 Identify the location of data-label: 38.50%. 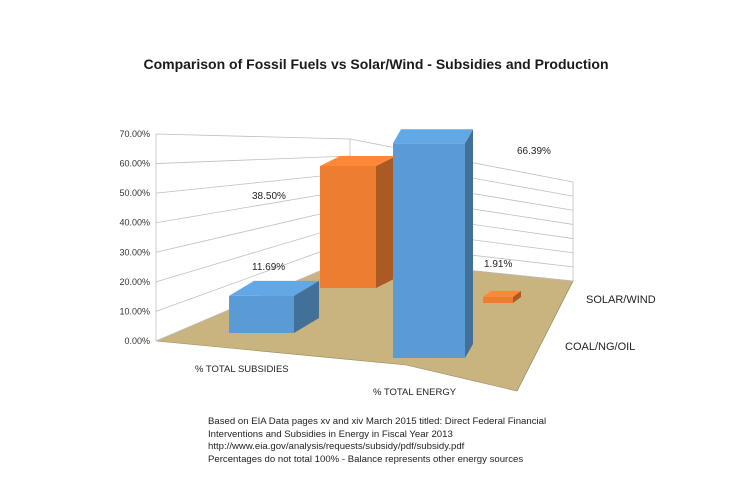
(269, 196).